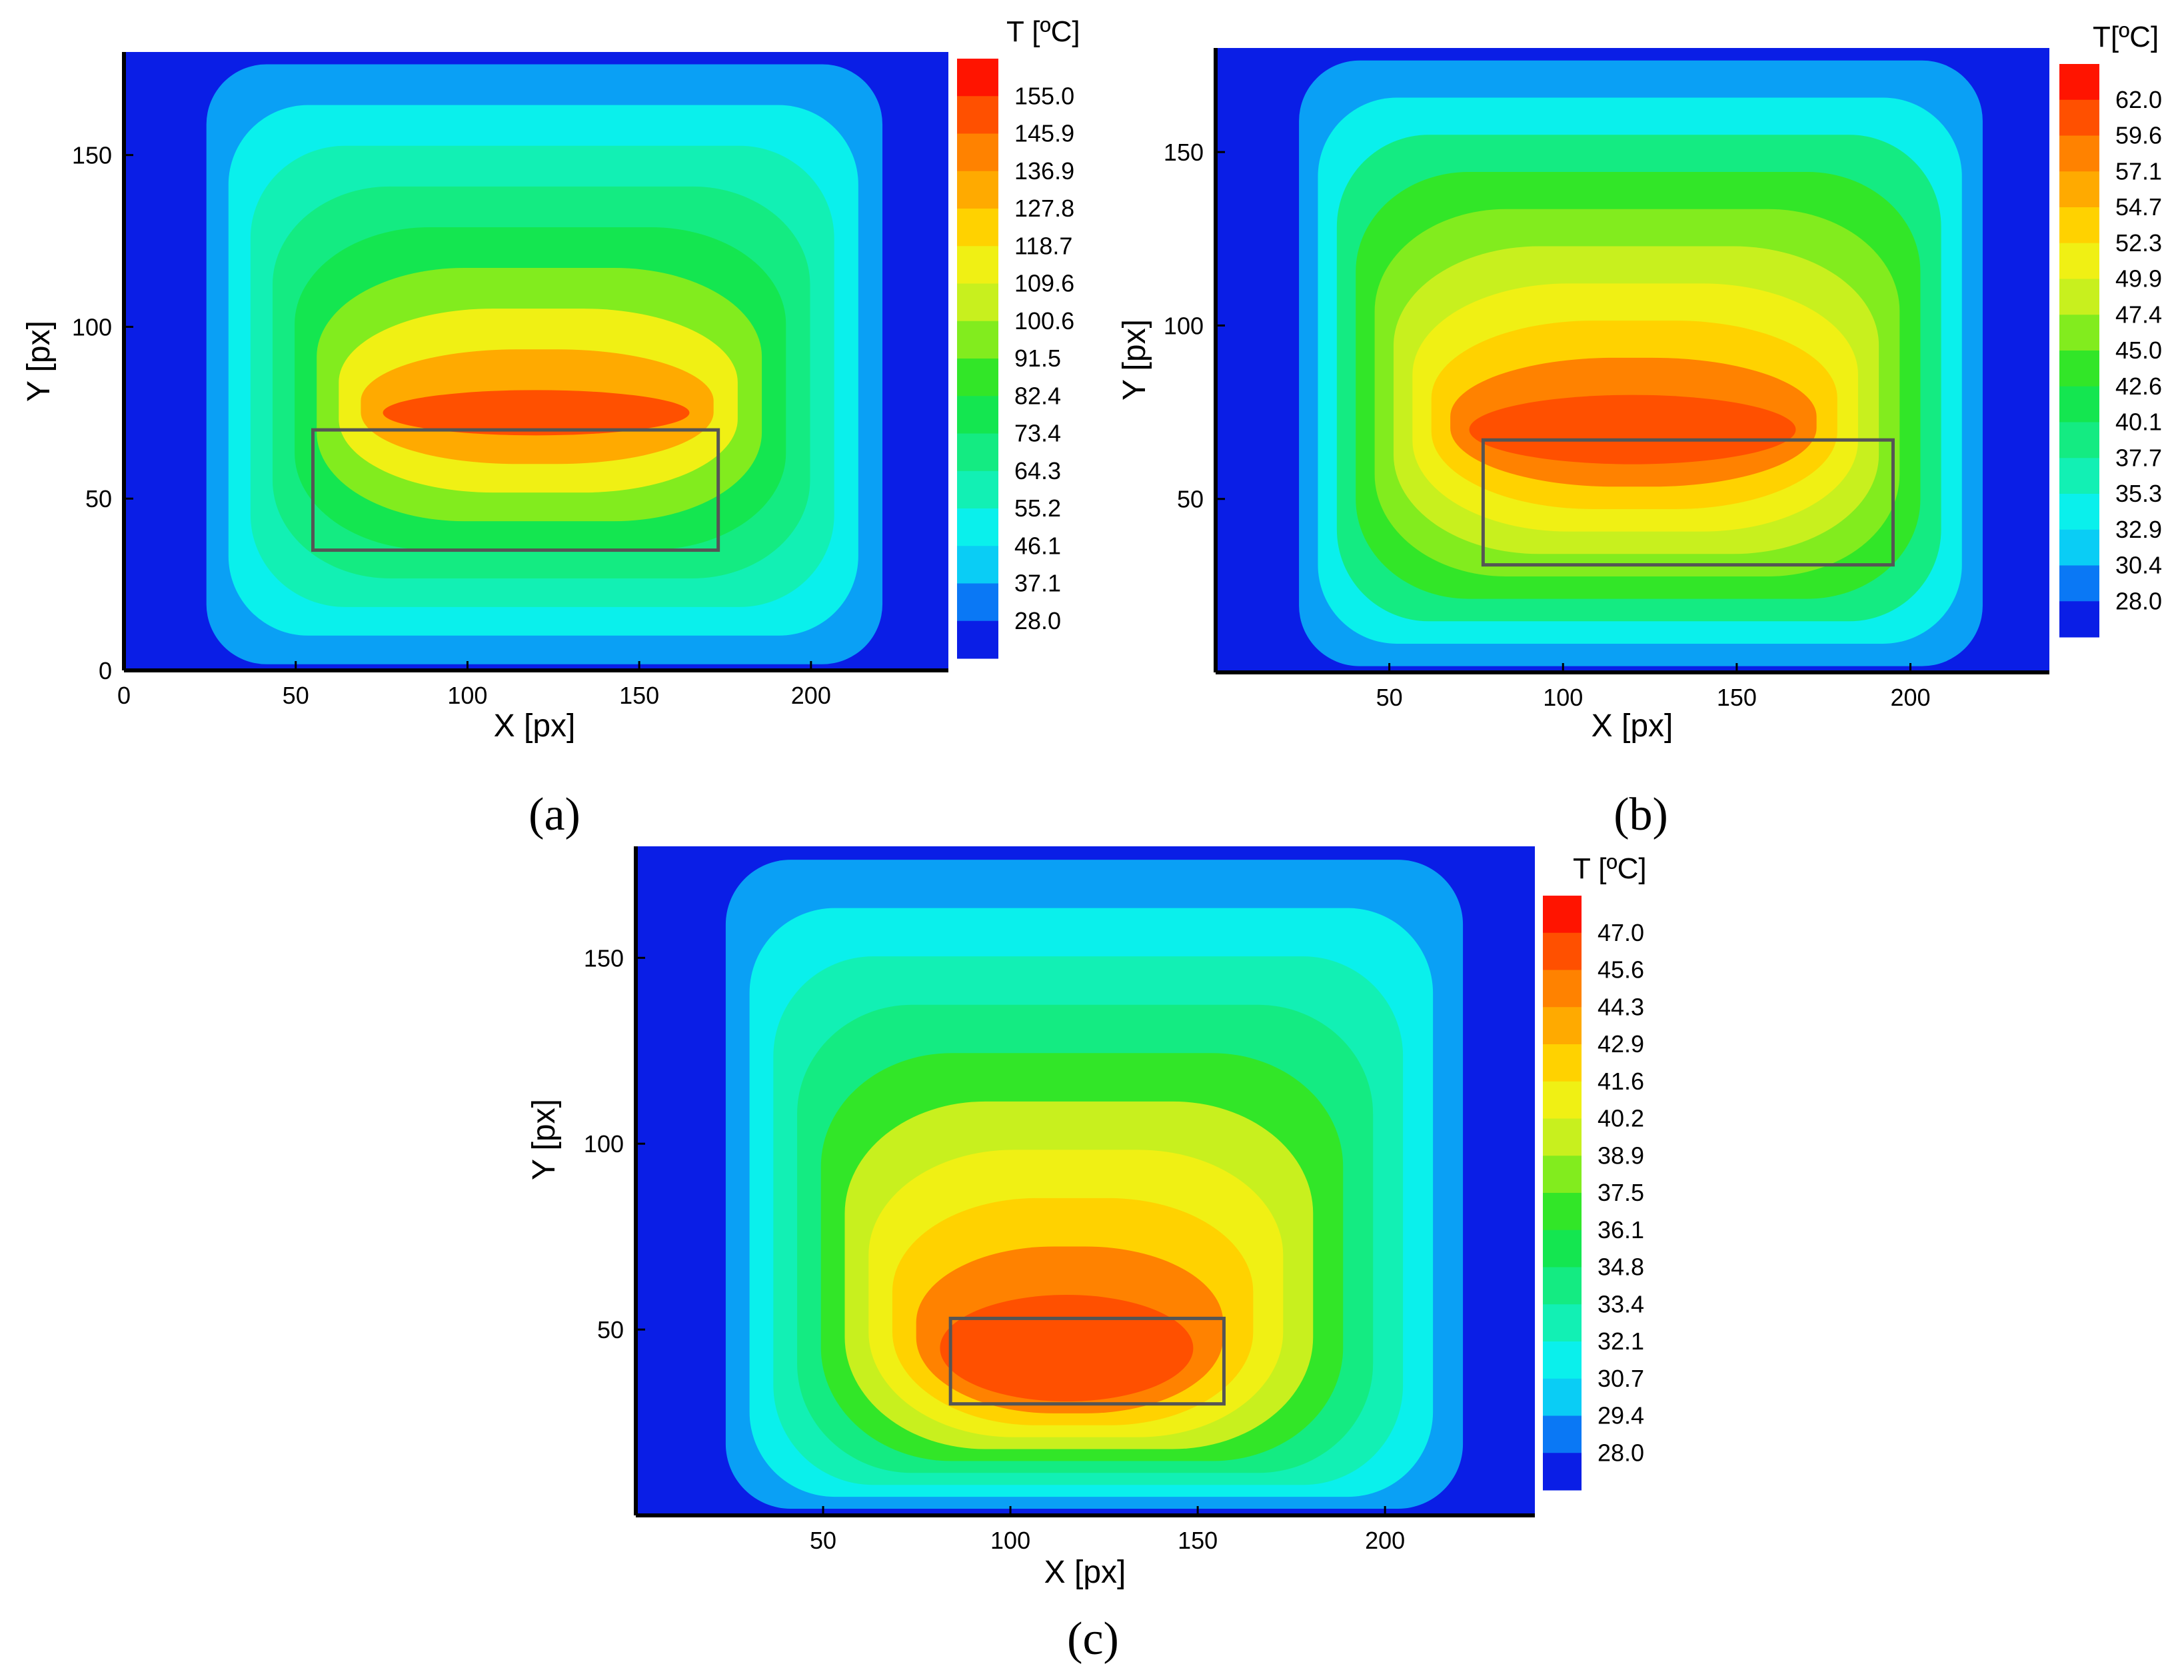 Image resolution: width=2184 pixels, height=1680 pixels. What do you see at coordinates (1094, 1184) in the screenshot?
I see `heatmap-contours` at bounding box center [1094, 1184].